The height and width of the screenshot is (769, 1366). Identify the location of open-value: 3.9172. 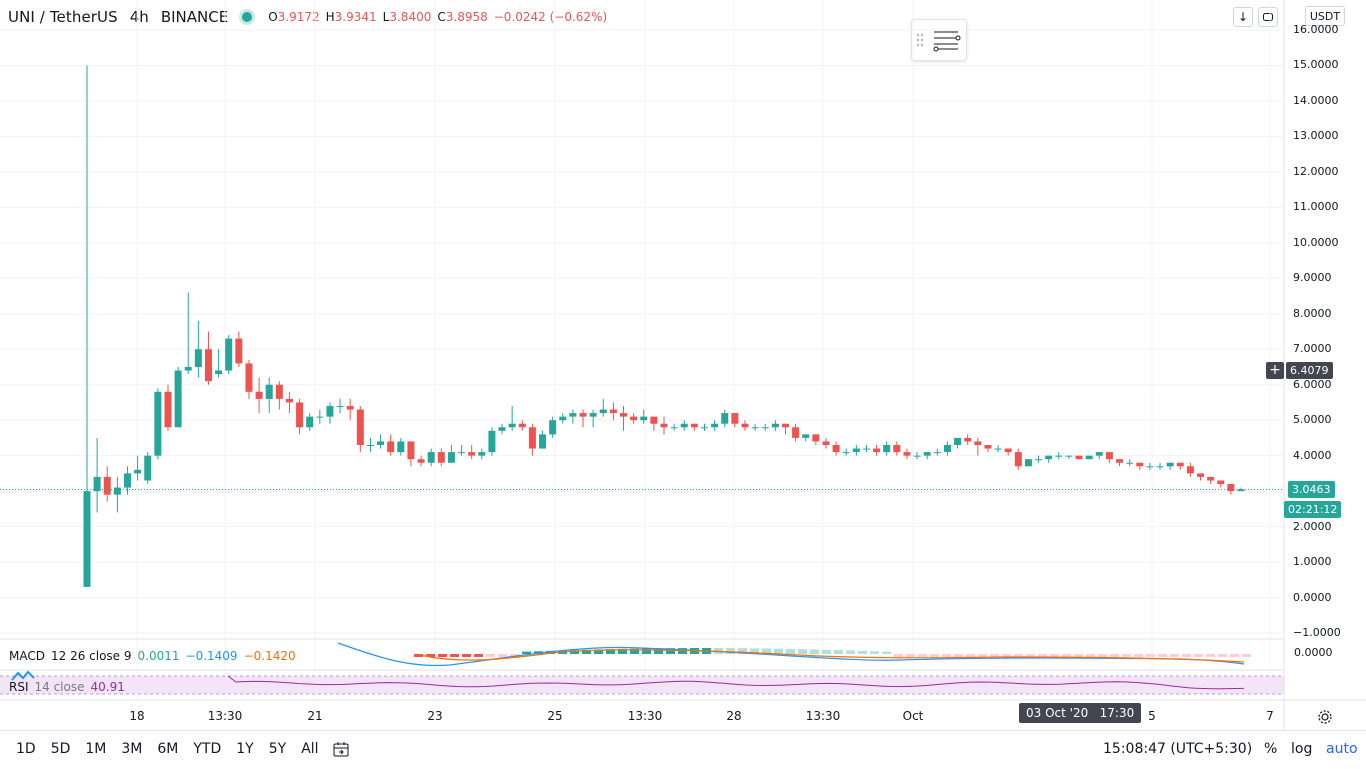
(298, 17).